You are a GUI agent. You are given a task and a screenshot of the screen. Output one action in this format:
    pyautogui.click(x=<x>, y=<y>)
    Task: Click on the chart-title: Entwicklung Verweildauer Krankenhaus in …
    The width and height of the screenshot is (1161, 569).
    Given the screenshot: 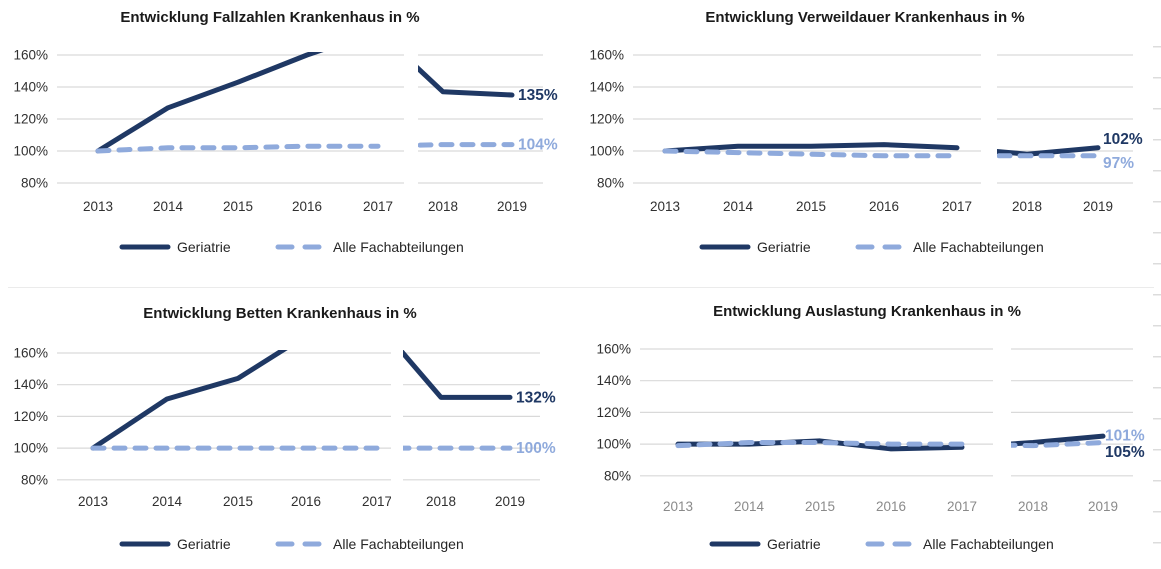 What is the action you would take?
    pyautogui.click(x=864, y=17)
    